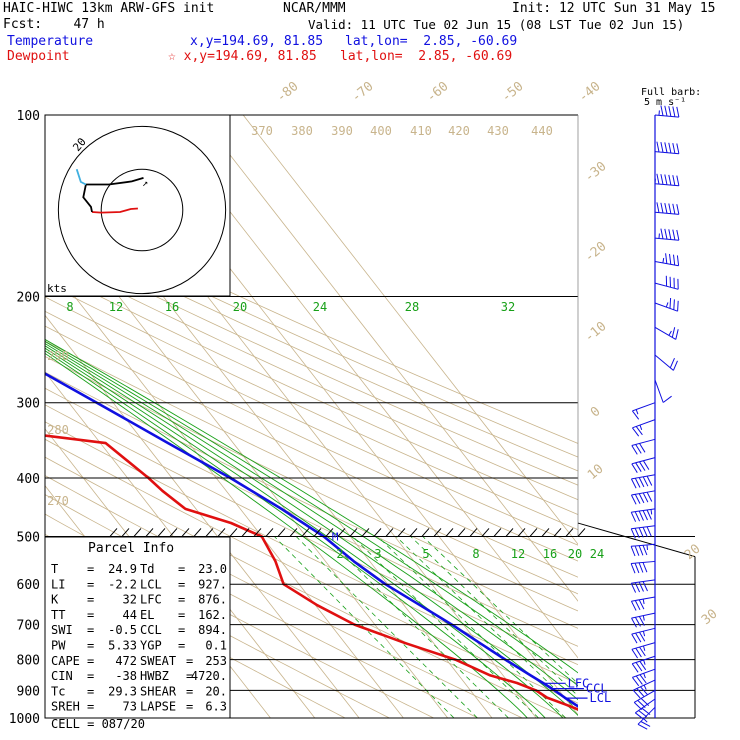 The image size is (740, 740). Describe the element at coordinates (69, 307) in the screenshot. I see `moist-adiabat-label: 8` at that location.